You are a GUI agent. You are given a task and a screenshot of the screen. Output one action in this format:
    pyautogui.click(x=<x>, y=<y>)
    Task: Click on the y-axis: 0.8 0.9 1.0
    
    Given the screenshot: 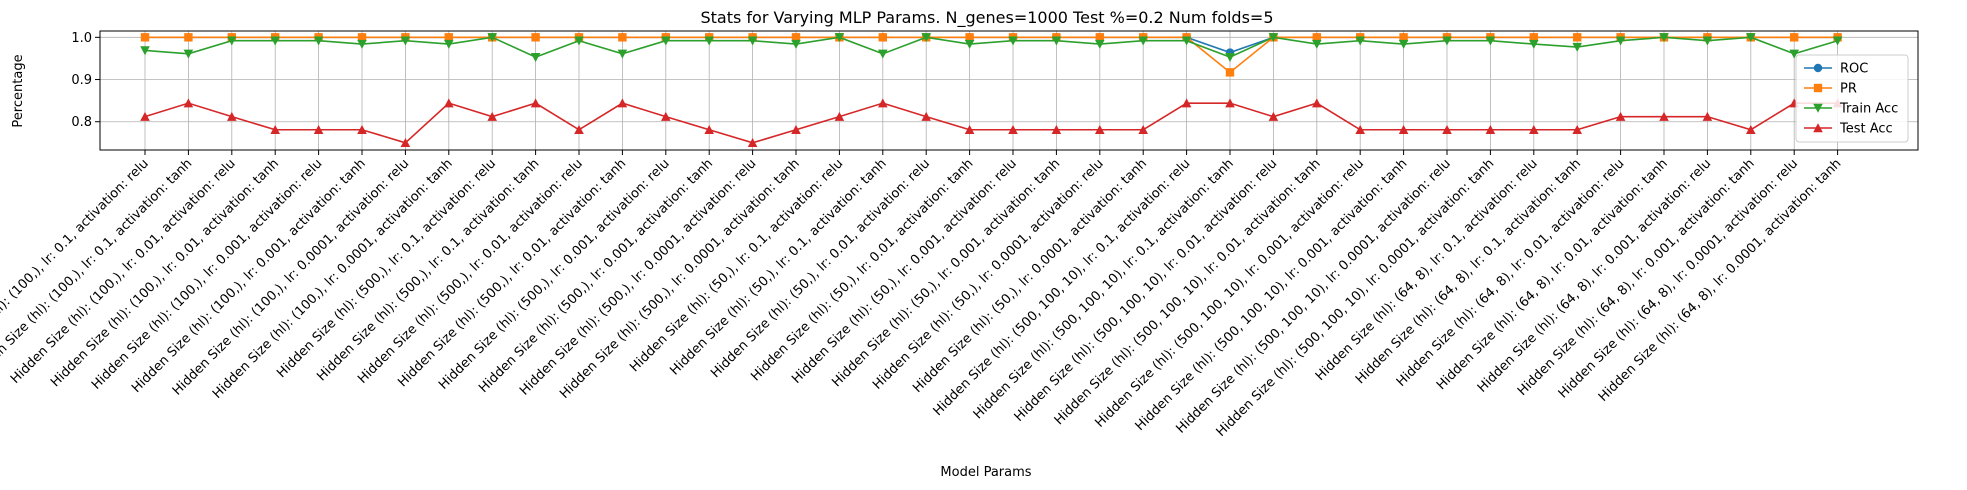 What is the action you would take?
    pyautogui.click(x=85, y=80)
    